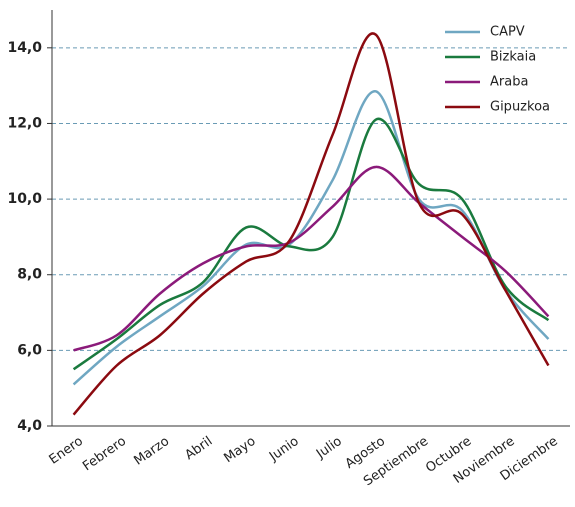 The height and width of the screenshot is (507, 575). I want to click on y-tick-label: 14,0, so click(24, 48).